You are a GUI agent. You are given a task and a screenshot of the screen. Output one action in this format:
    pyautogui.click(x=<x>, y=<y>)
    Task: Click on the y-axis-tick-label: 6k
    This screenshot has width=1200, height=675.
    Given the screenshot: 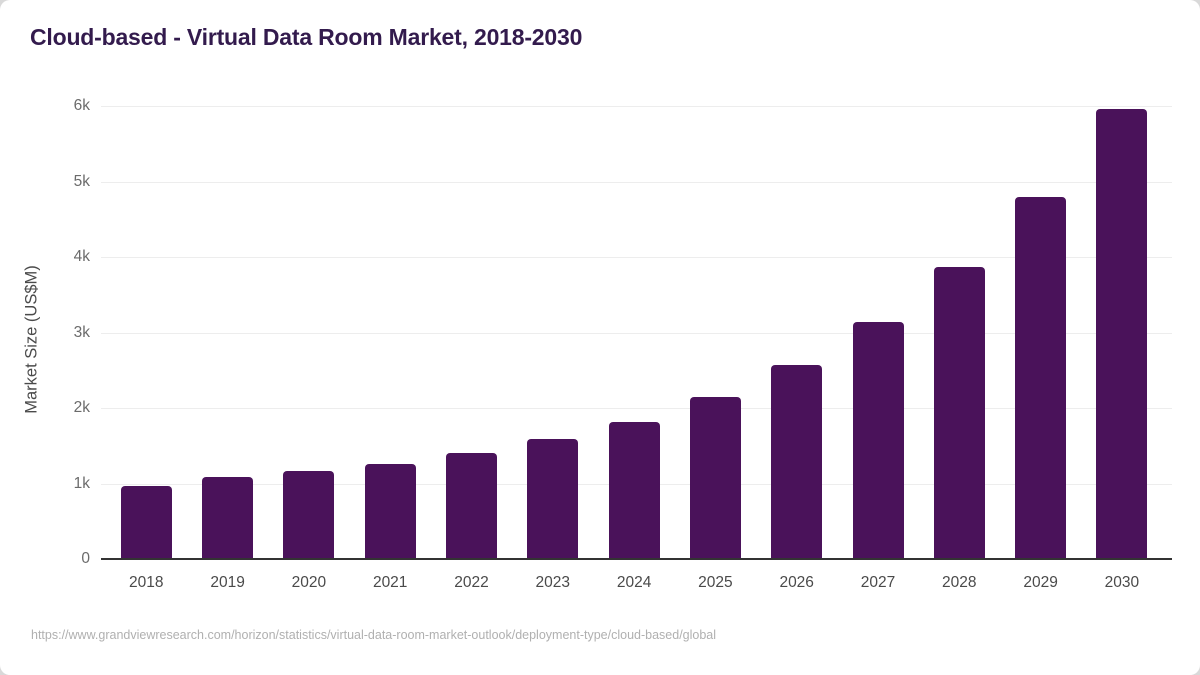 What is the action you would take?
    pyautogui.click(x=81, y=105)
    